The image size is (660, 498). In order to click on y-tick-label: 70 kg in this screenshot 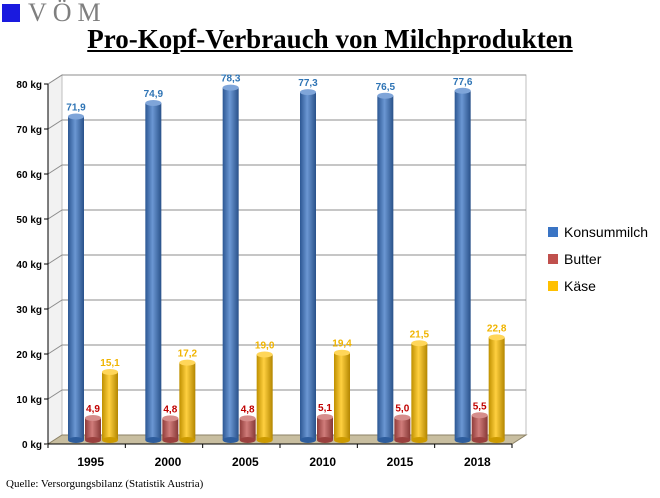, I will do `click(29, 130)`.